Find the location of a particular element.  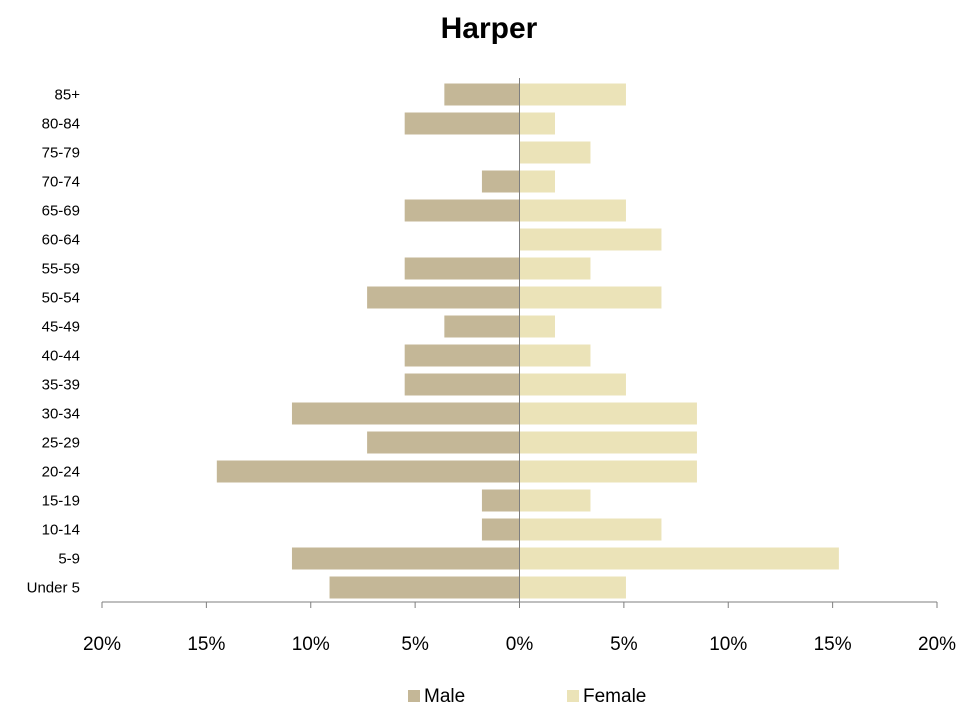

y-tick-label-30-34: 30-34 is located at coordinates (61, 414).